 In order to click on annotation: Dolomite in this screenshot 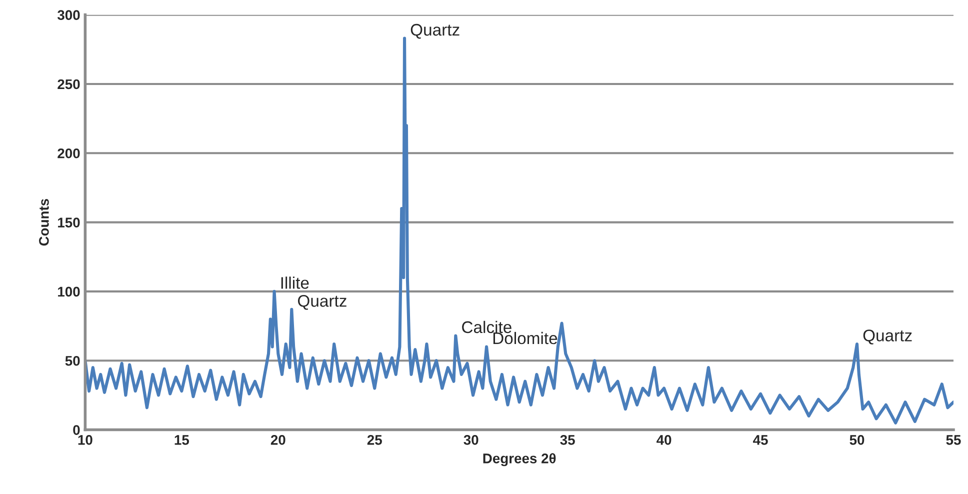, I will do `click(525, 338)`.